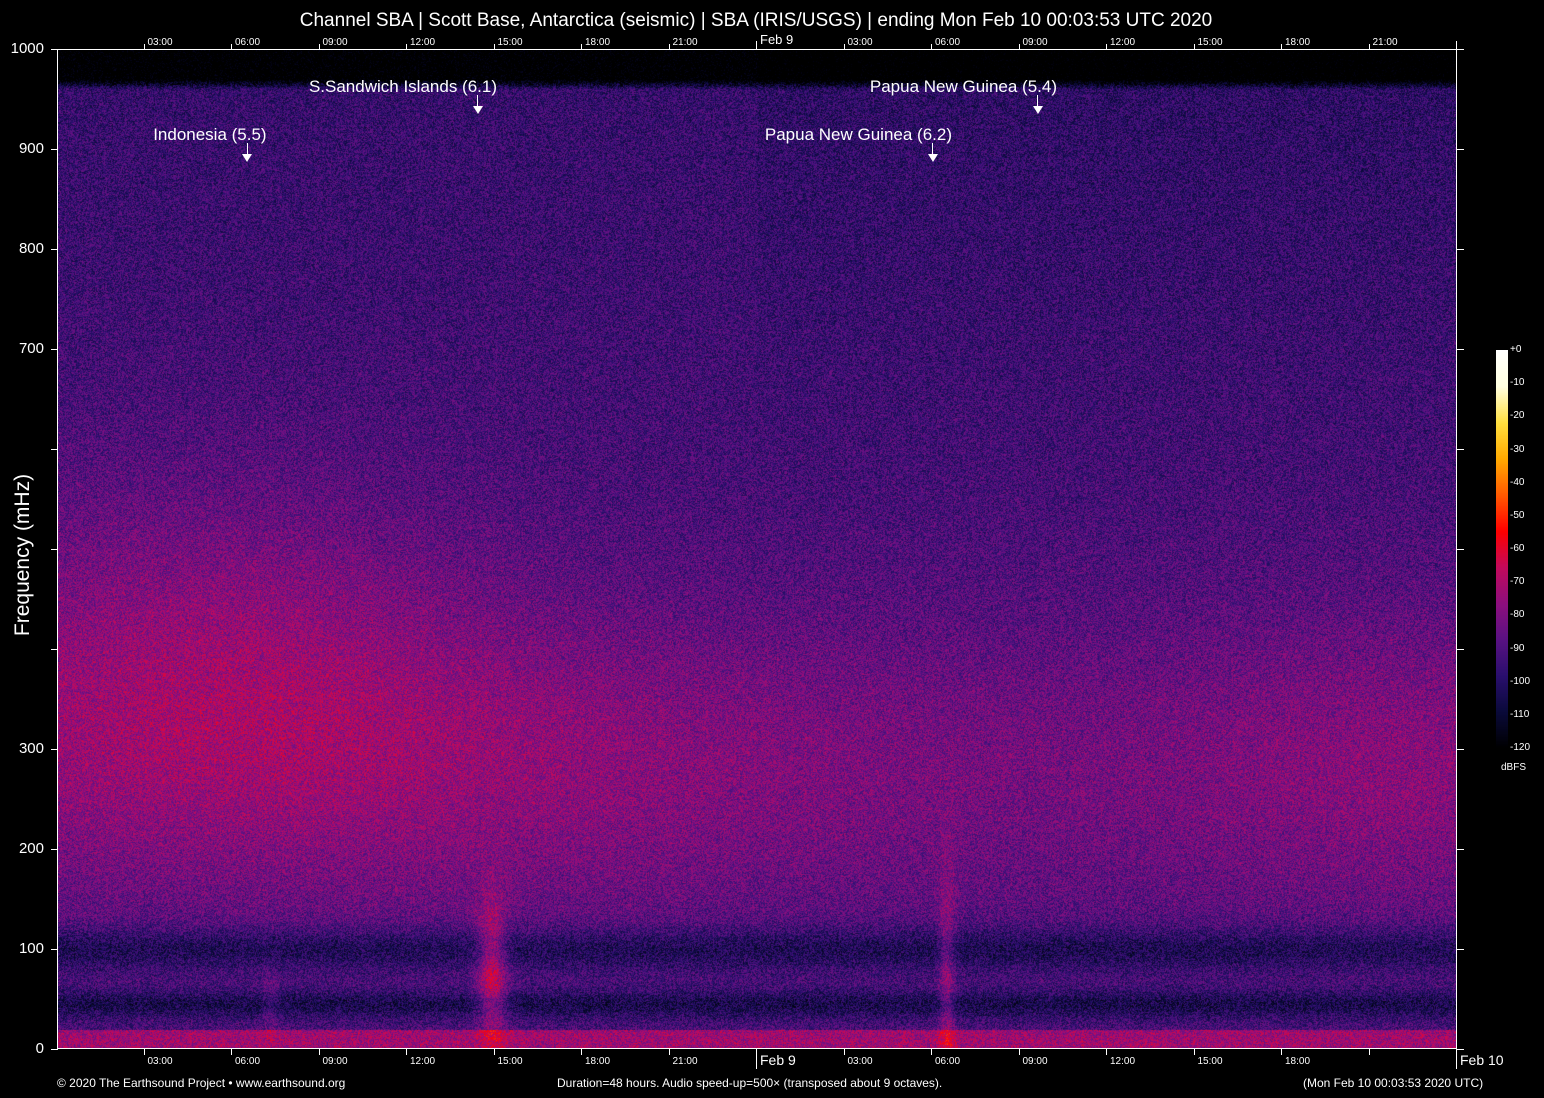 The height and width of the screenshot is (1098, 1544). Describe the element at coordinates (778, 1060) in the screenshot. I see `x-tick-label-bottom: Feb 9` at that location.